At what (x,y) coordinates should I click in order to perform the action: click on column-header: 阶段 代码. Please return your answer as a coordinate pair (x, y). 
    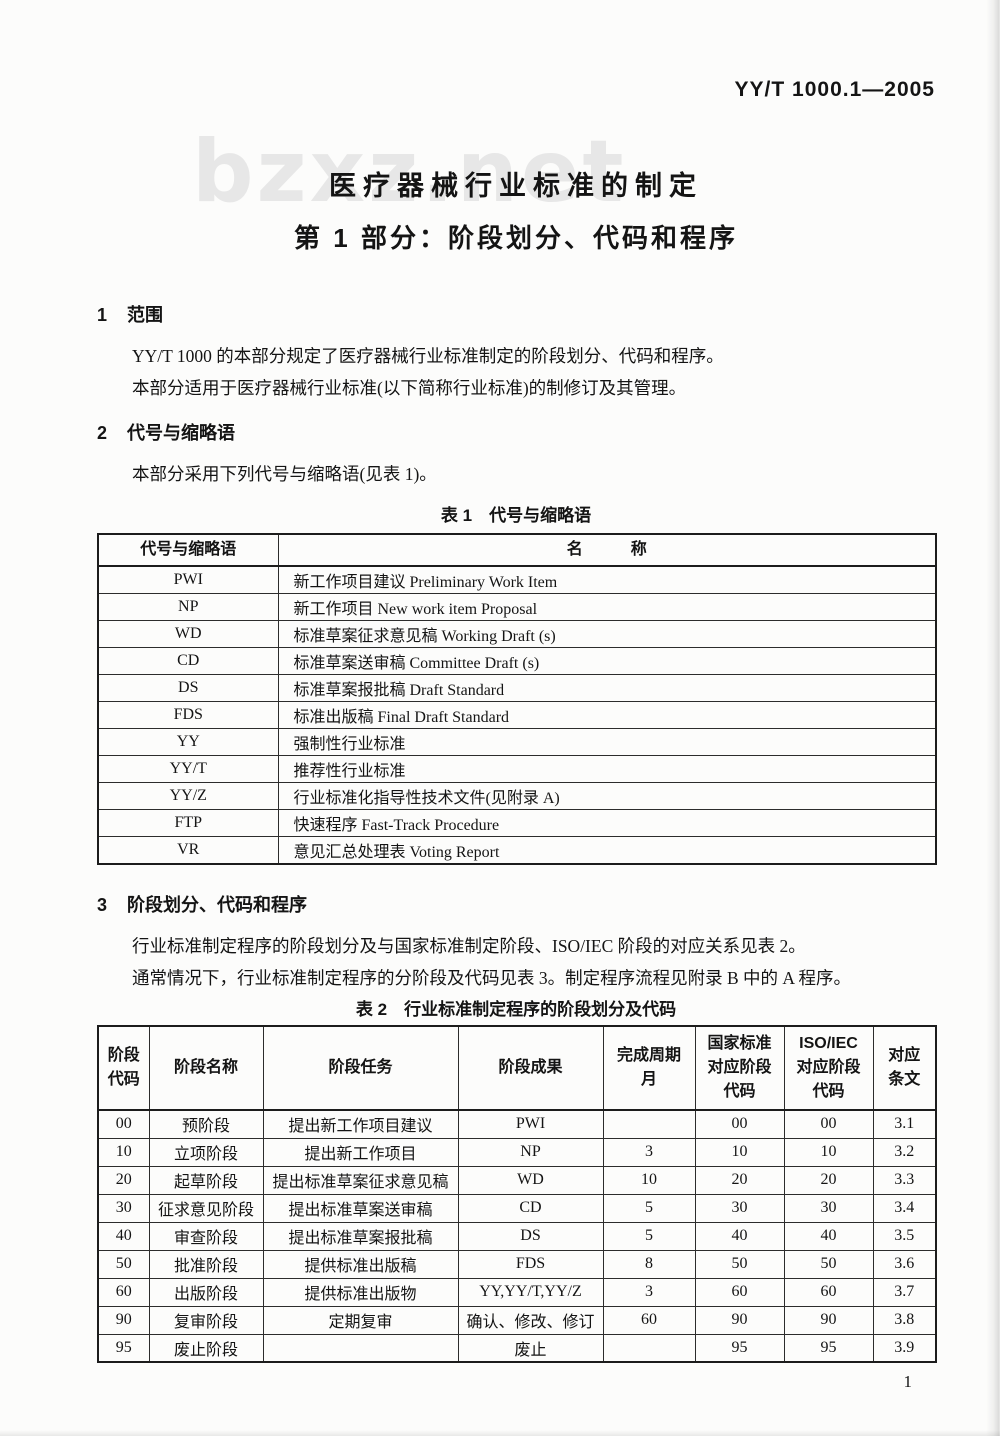
    Looking at the image, I should click on (123, 1068).